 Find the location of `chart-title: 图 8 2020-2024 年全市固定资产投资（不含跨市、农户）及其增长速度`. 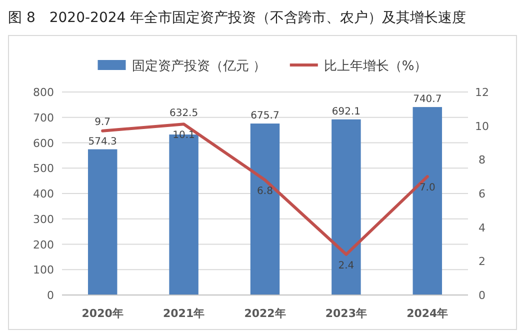

chart-title: 图 8 2020-2024 年全市固定资产投资（不含跨市、农户）及其增长速度 is located at coordinates (237, 18).